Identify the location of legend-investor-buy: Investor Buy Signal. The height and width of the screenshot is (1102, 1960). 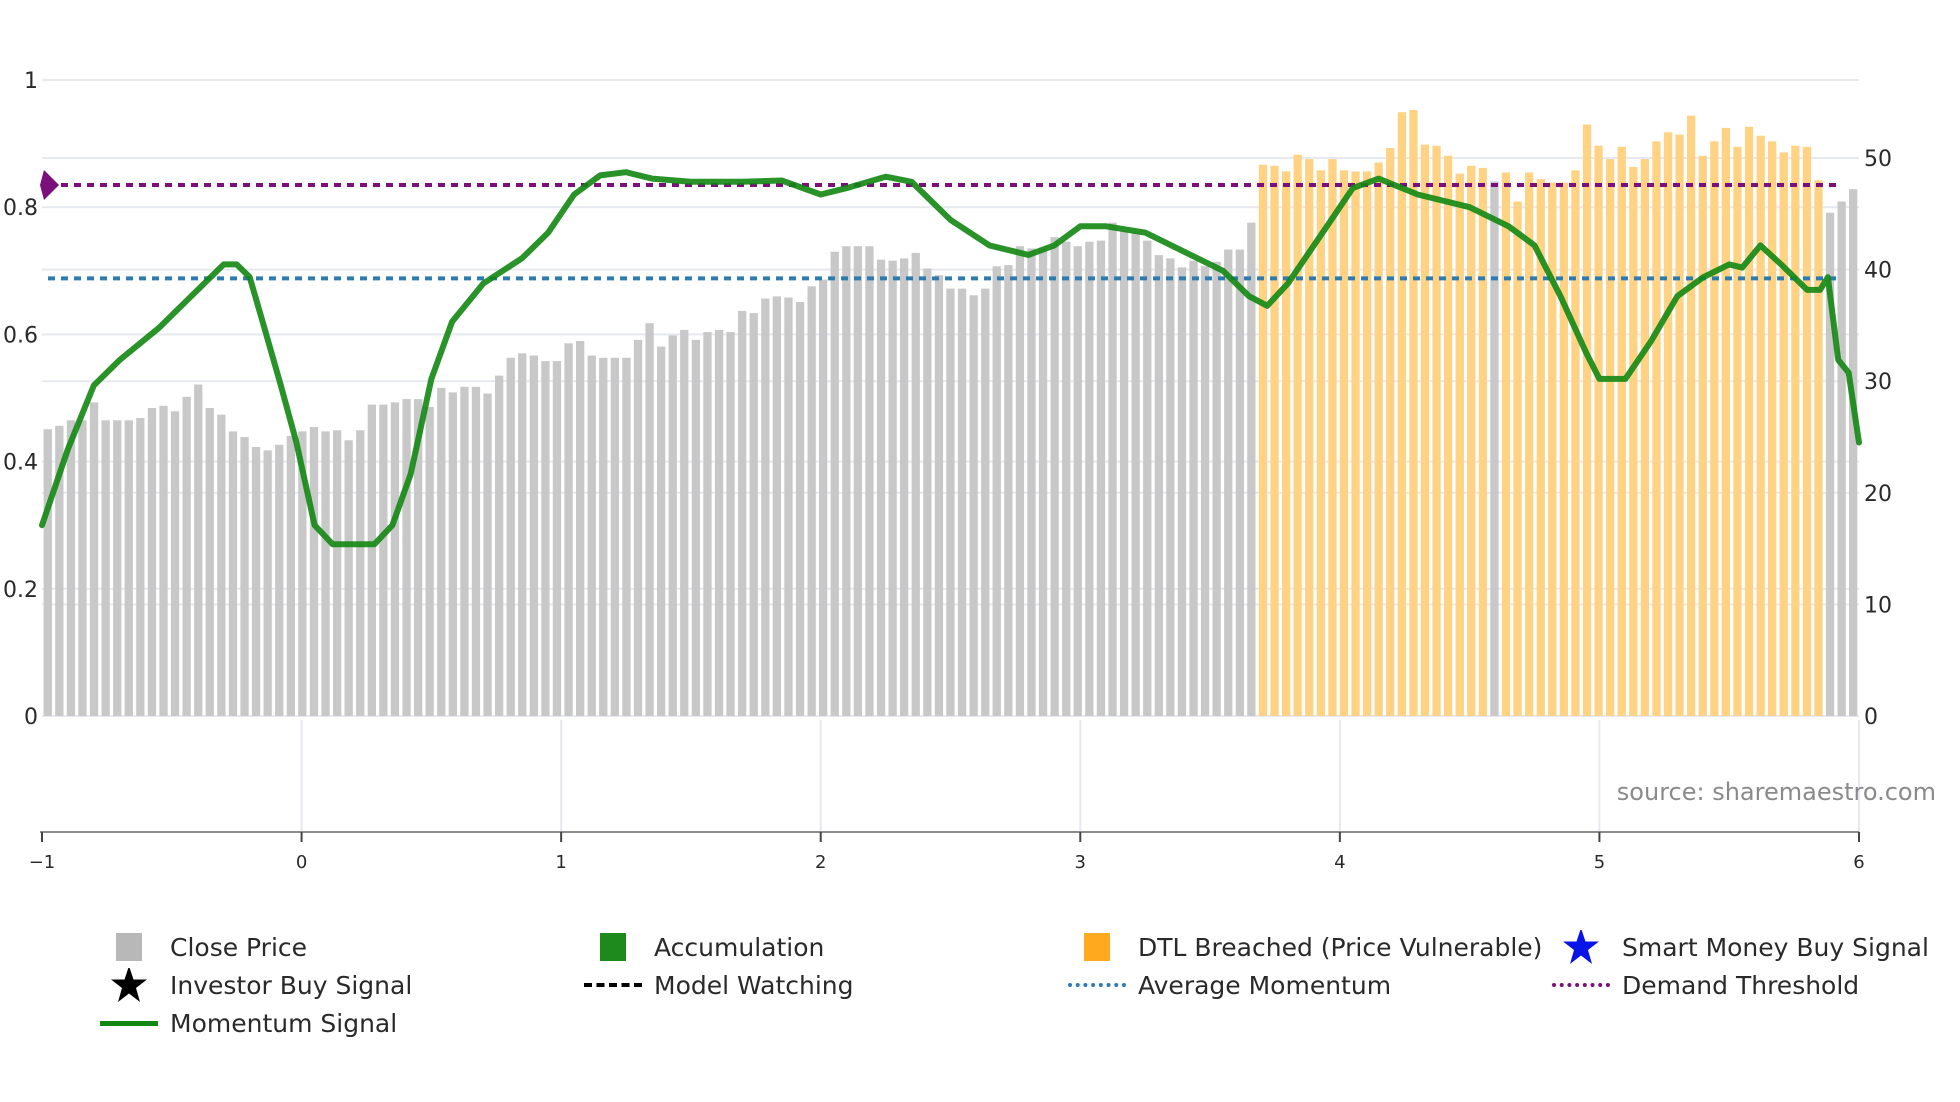
(256, 984).